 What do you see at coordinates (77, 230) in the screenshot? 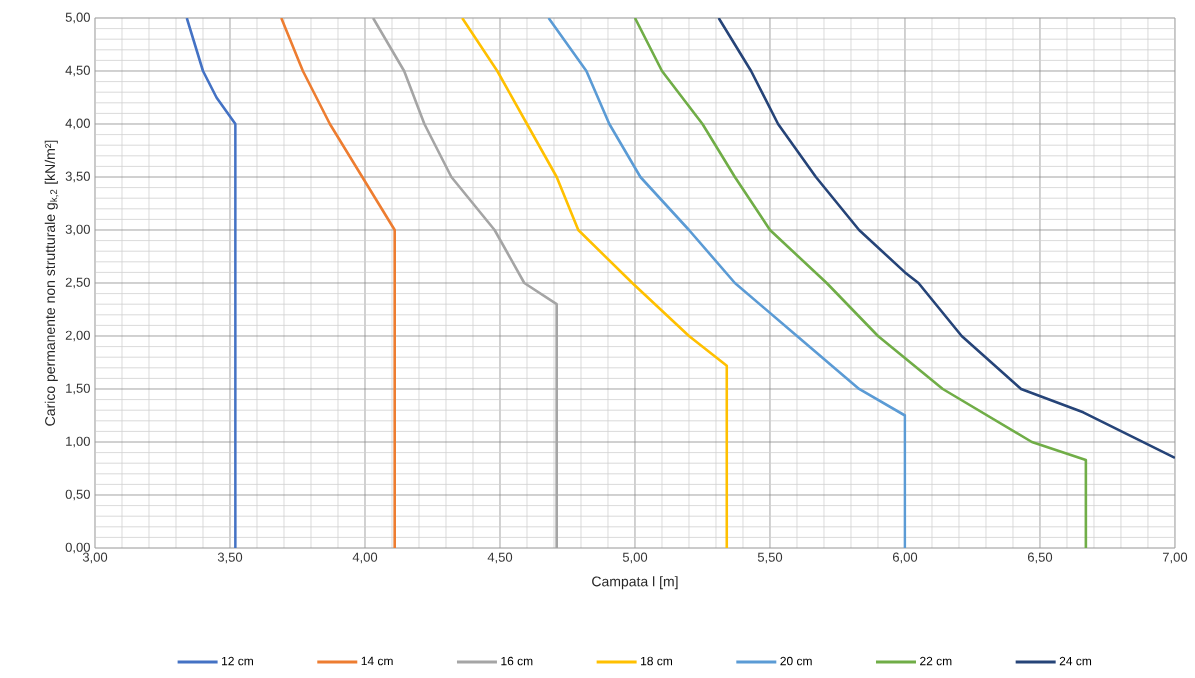
I see `y-tick-label: 3,00` at bounding box center [77, 230].